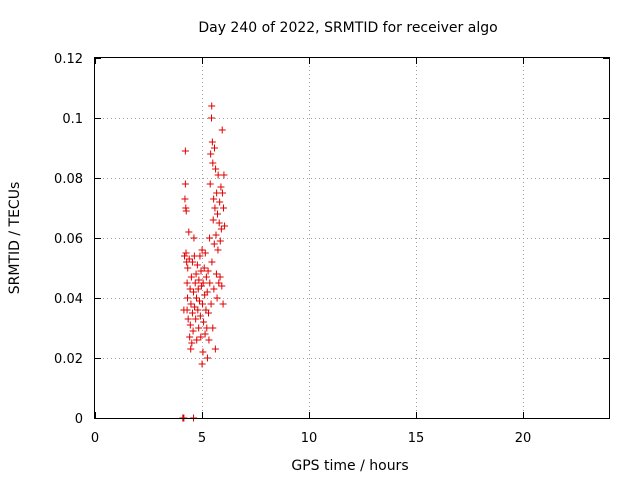 The width and height of the screenshot is (640, 480). What do you see at coordinates (68, 239) in the screenshot?
I see `y-tick-label: 0.06` at bounding box center [68, 239].